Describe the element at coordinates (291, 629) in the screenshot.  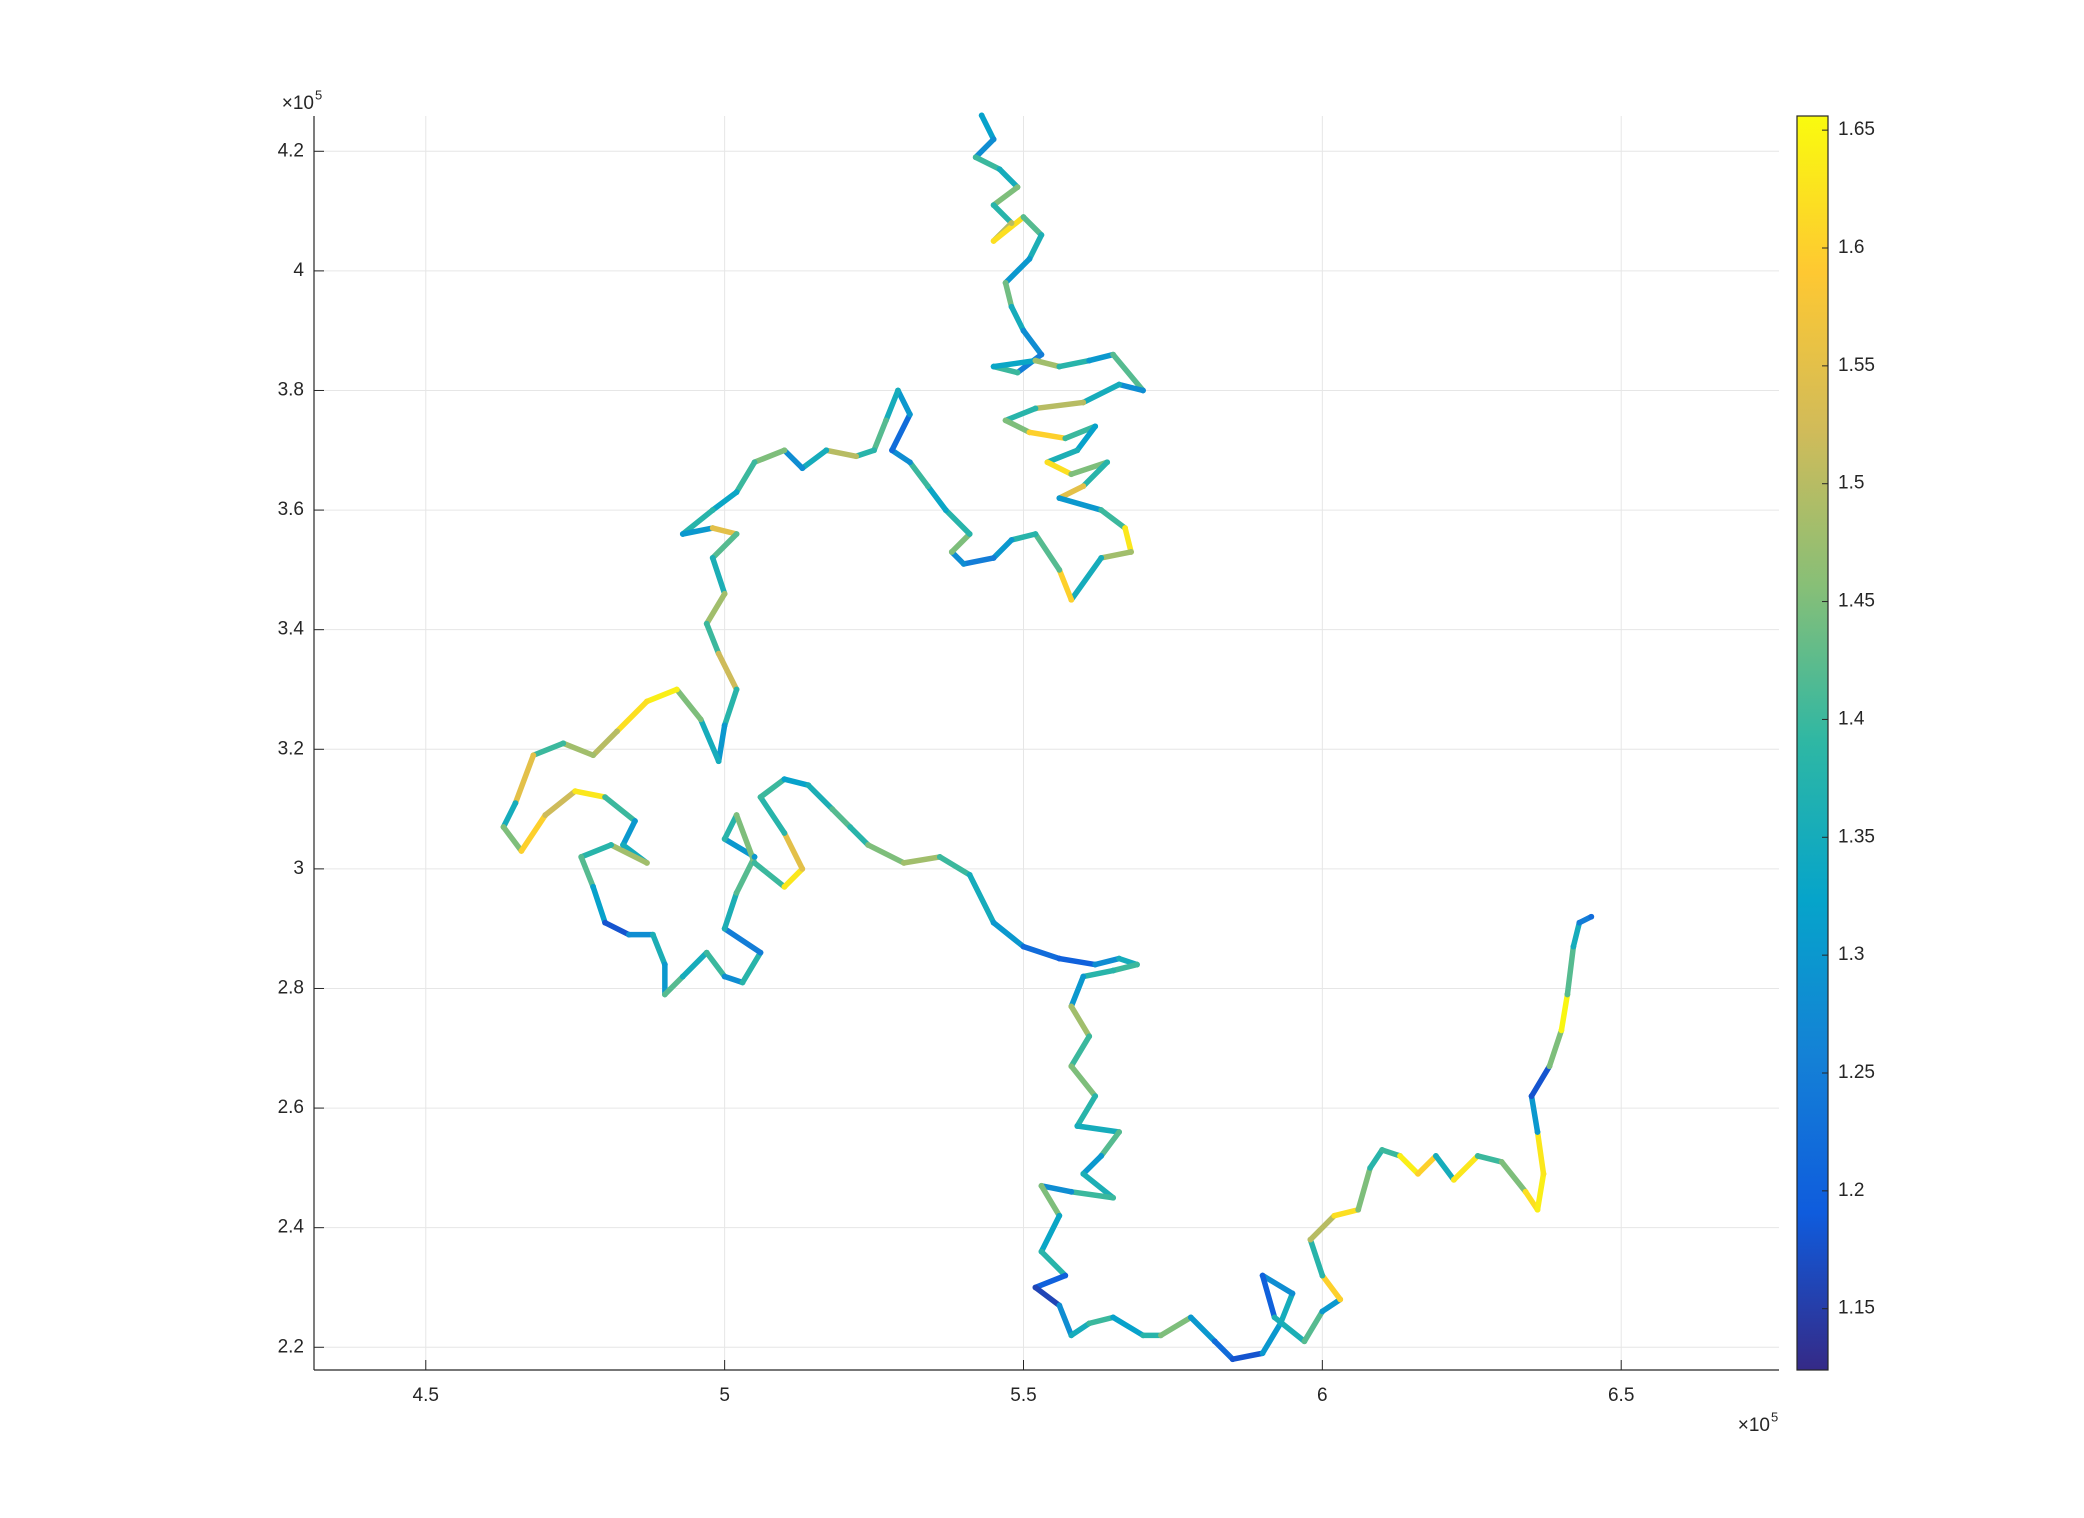
I see `y-tick-label: 3.4` at that location.